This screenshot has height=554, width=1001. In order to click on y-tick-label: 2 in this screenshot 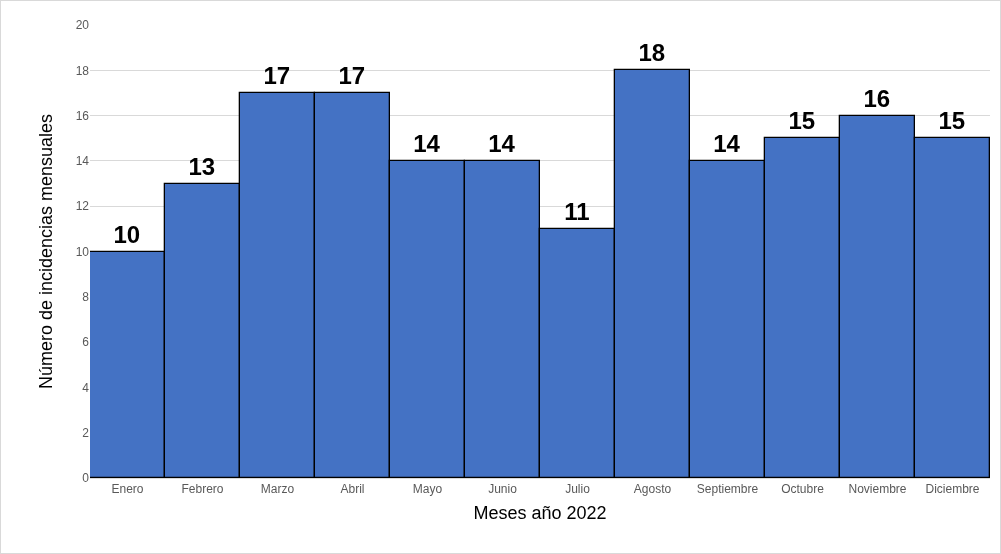, I will do `click(86, 432)`.